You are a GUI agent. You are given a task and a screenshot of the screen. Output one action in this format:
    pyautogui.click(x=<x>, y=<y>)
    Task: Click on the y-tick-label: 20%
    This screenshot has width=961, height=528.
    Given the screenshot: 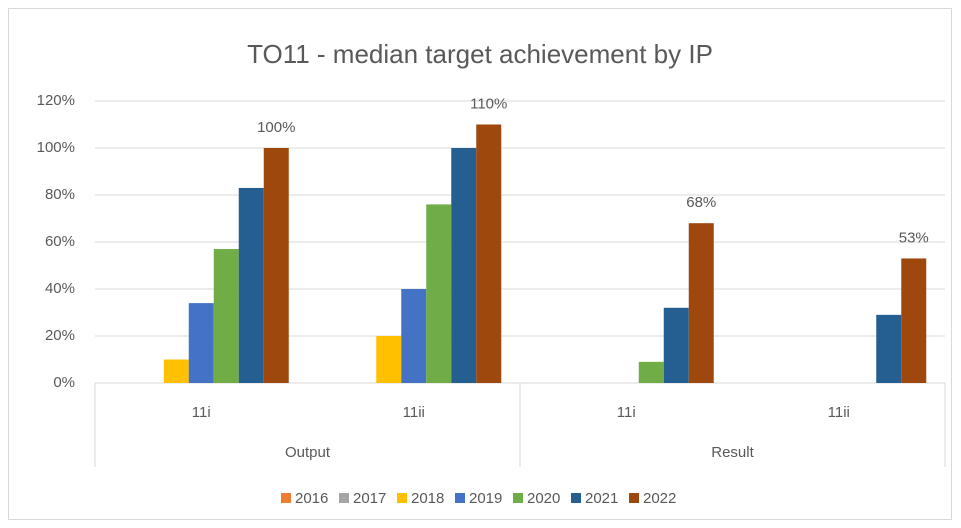 What is the action you would take?
    pyautogui.click(x=60, y=335)
    